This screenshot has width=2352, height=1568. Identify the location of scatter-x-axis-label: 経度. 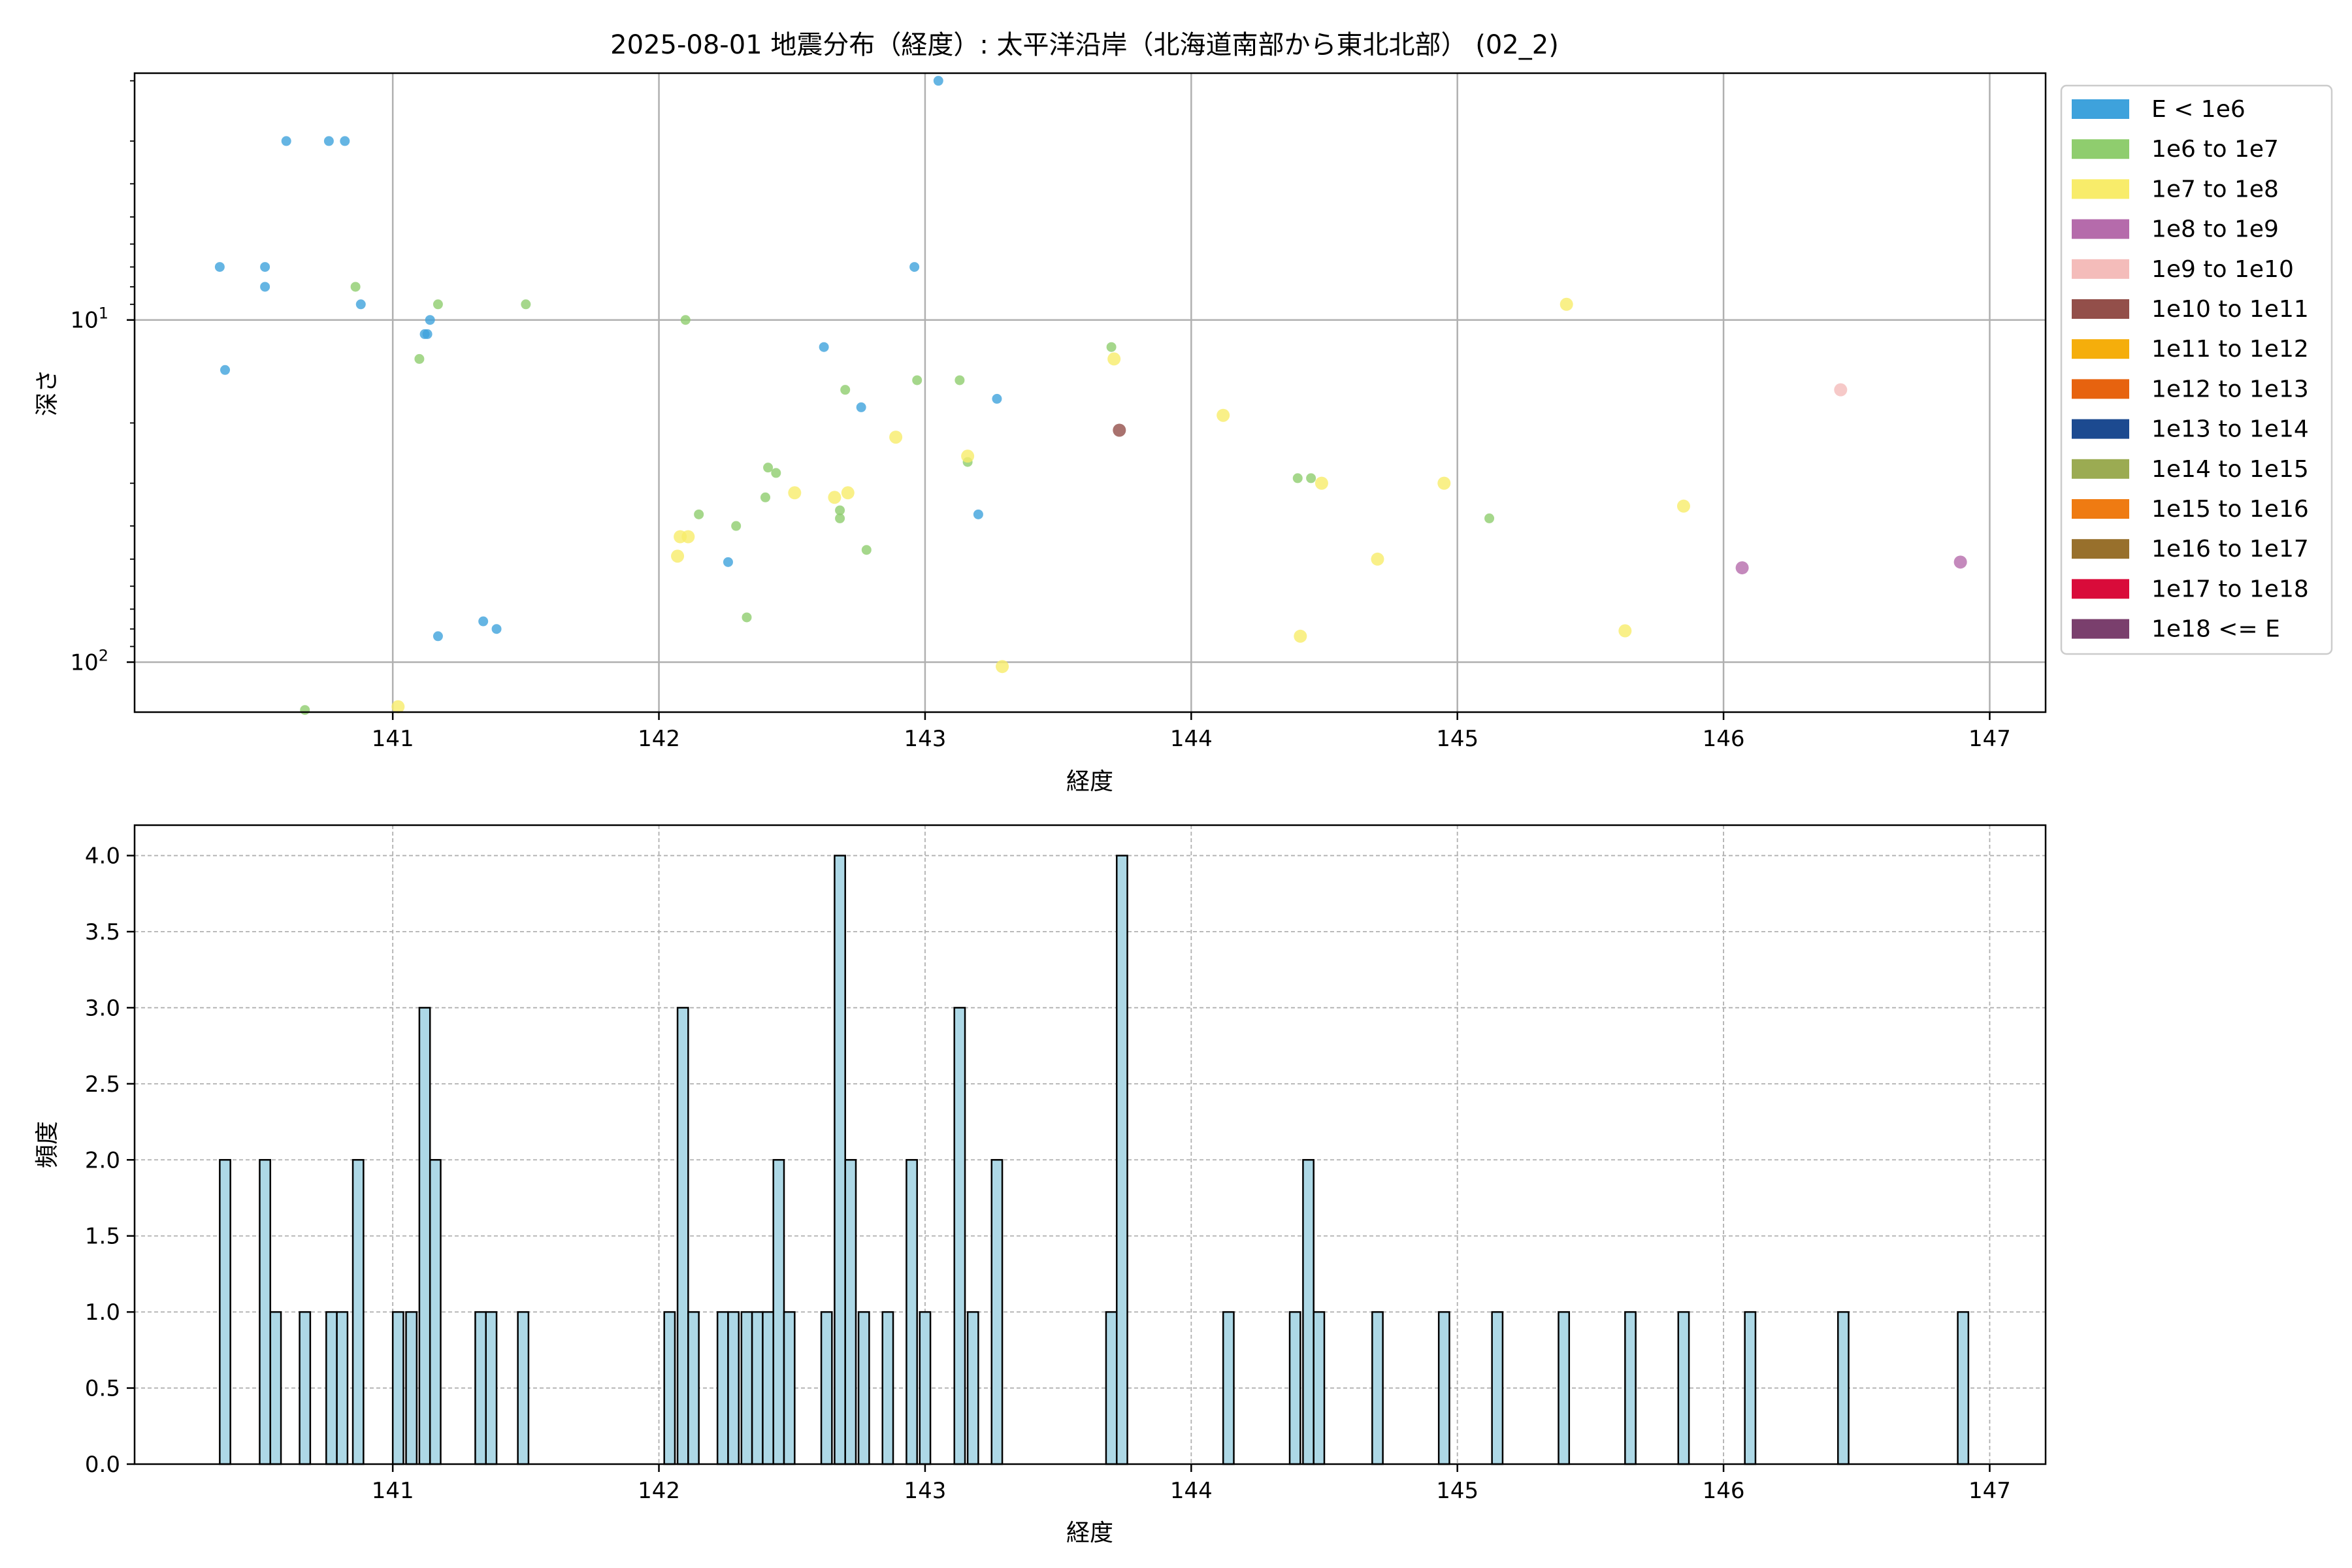
(1089, 781).